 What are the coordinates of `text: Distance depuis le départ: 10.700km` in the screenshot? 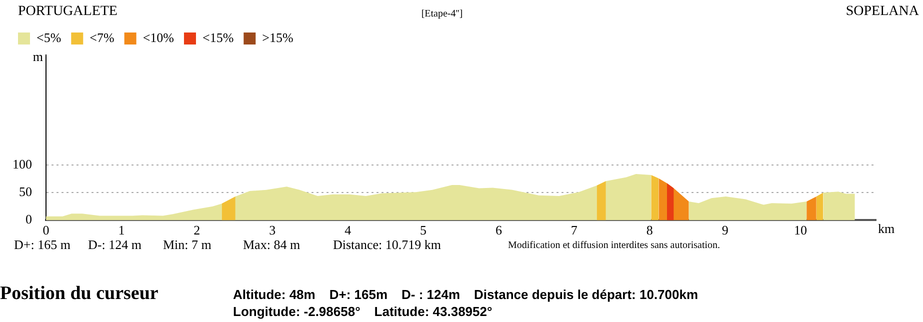 It's located at (586, 294).